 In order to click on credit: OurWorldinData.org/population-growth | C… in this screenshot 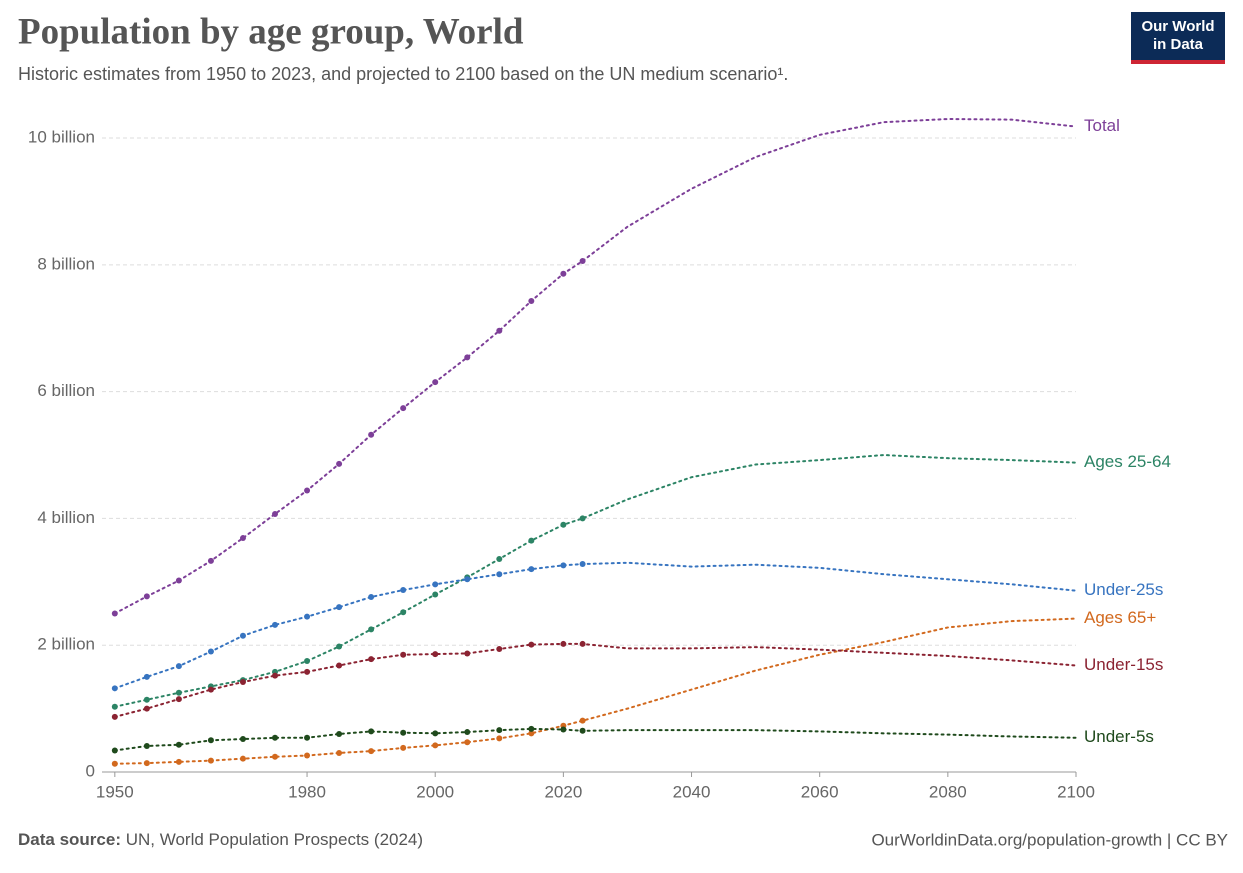, I will do `click(1049, 839)`.